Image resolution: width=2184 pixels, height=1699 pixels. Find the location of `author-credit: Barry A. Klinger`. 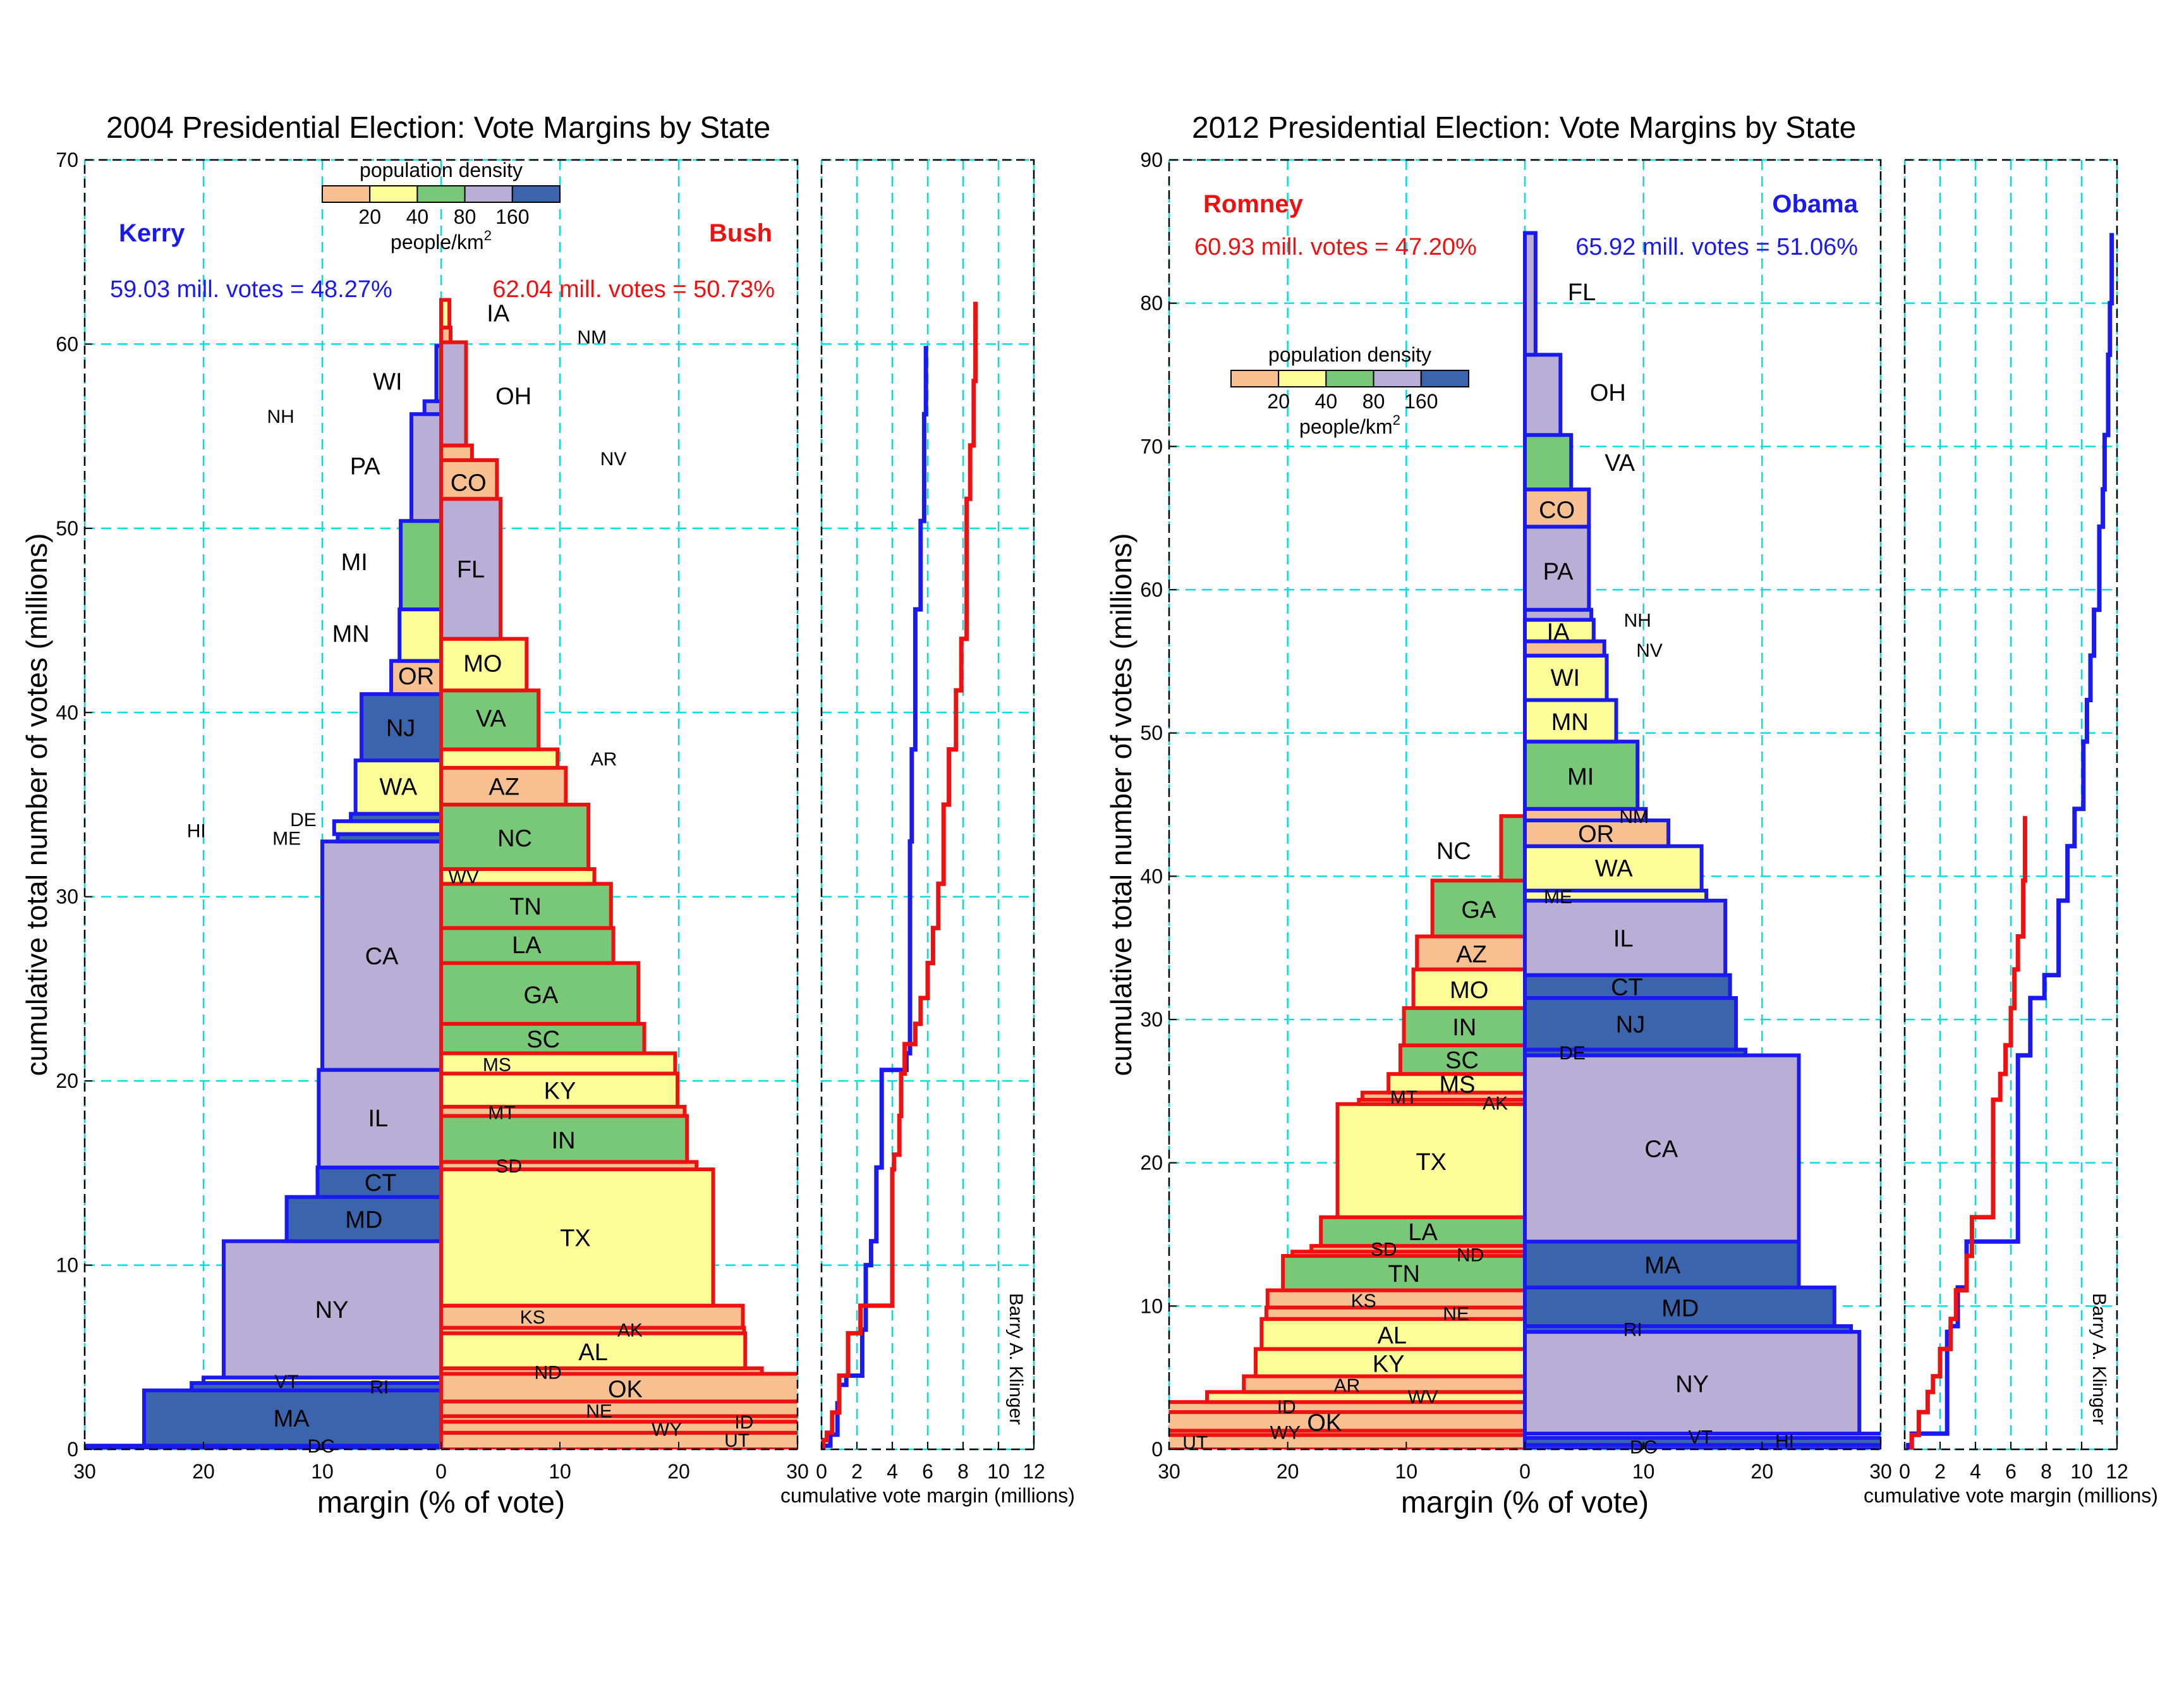

author-credit: Barry A. Klinger is located at coordinates (2099, 1359).